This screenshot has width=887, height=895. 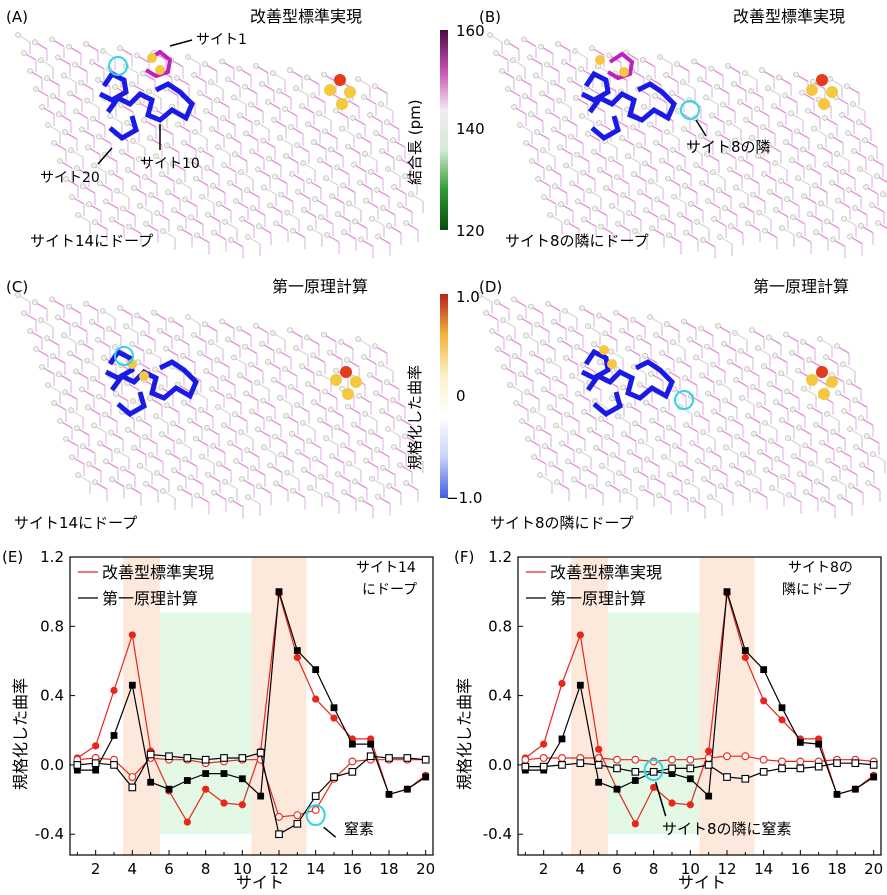 What do you see at coordinates (444, 130) in the screenshot?
I see `colorbar-bond-gradient` at bounding box center [444, 130].